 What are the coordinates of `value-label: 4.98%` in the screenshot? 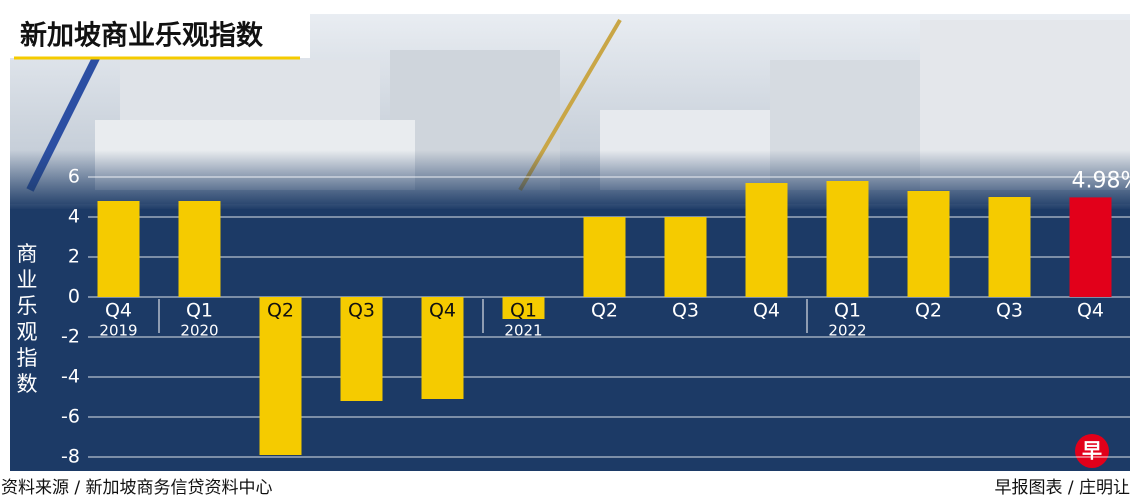 It's located at (1106, 180).